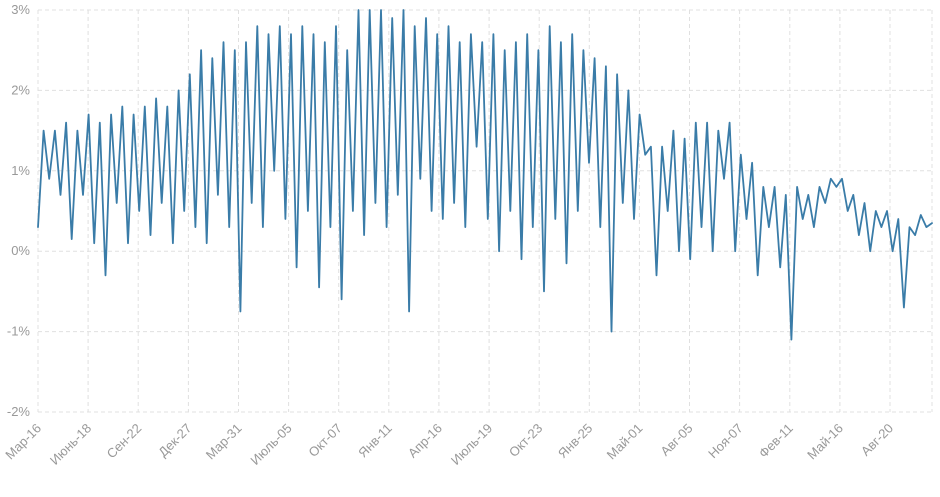  I want to click on x-axis-tick-label: Янв-11, so click(375, 441).